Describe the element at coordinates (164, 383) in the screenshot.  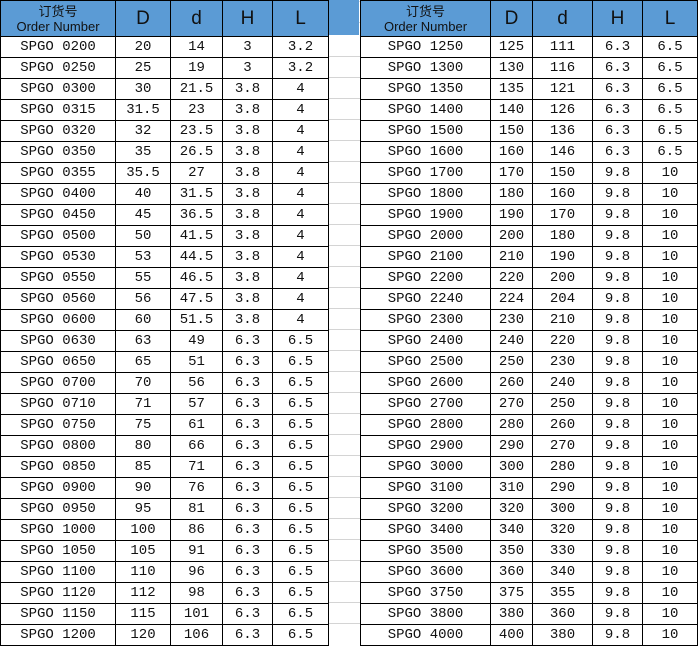
I see `table-row: SPGO 0700 70 56 6.3 6.5` at that location.